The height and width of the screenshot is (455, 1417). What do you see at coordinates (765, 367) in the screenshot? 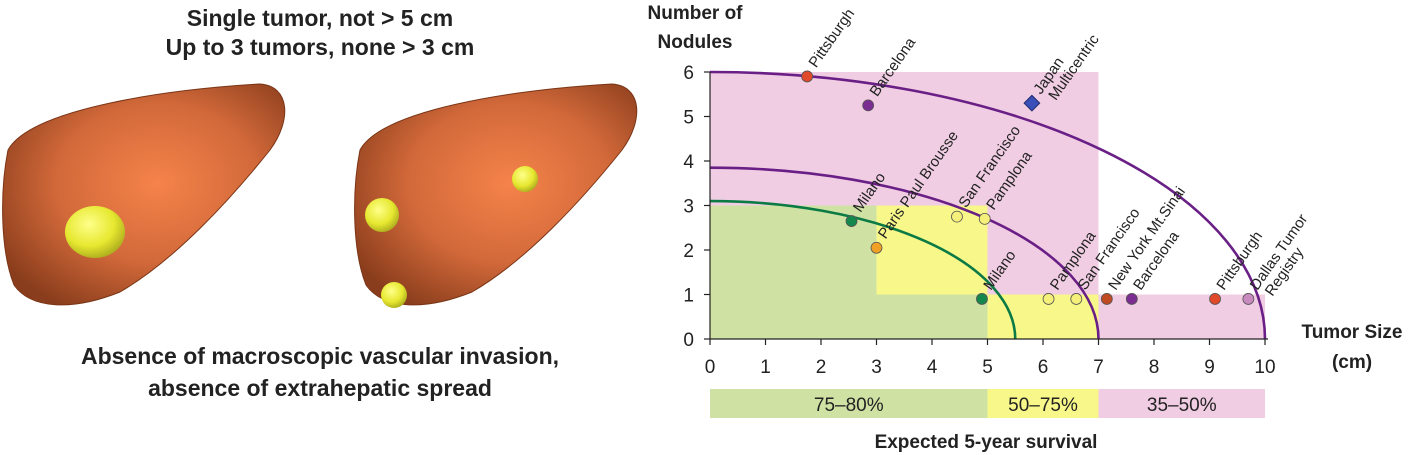
I see `x-tick-label: 1` at bounding box center [765, 367].